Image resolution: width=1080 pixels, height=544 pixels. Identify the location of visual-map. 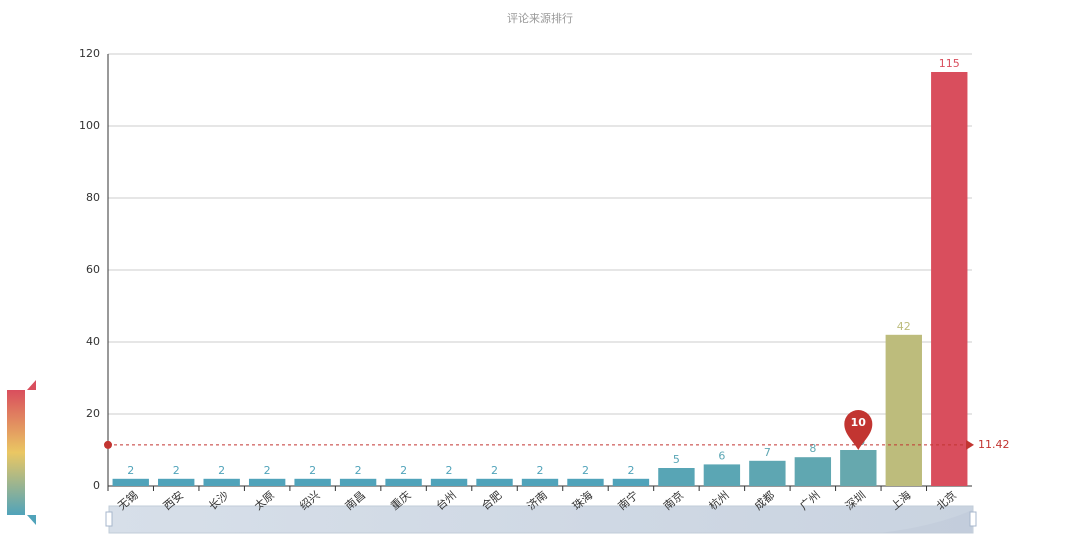
(16, 452).